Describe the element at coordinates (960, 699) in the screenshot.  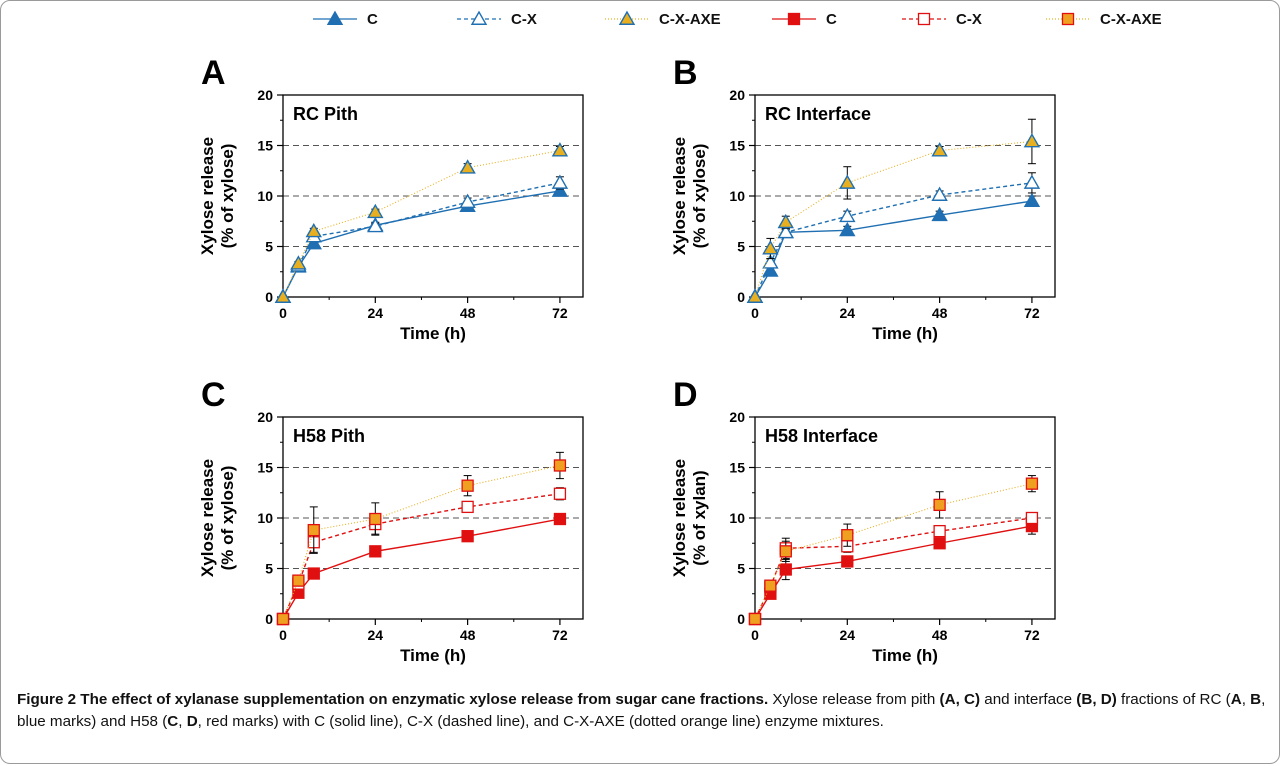
I see `caption-ref: (A, C)` at that location.